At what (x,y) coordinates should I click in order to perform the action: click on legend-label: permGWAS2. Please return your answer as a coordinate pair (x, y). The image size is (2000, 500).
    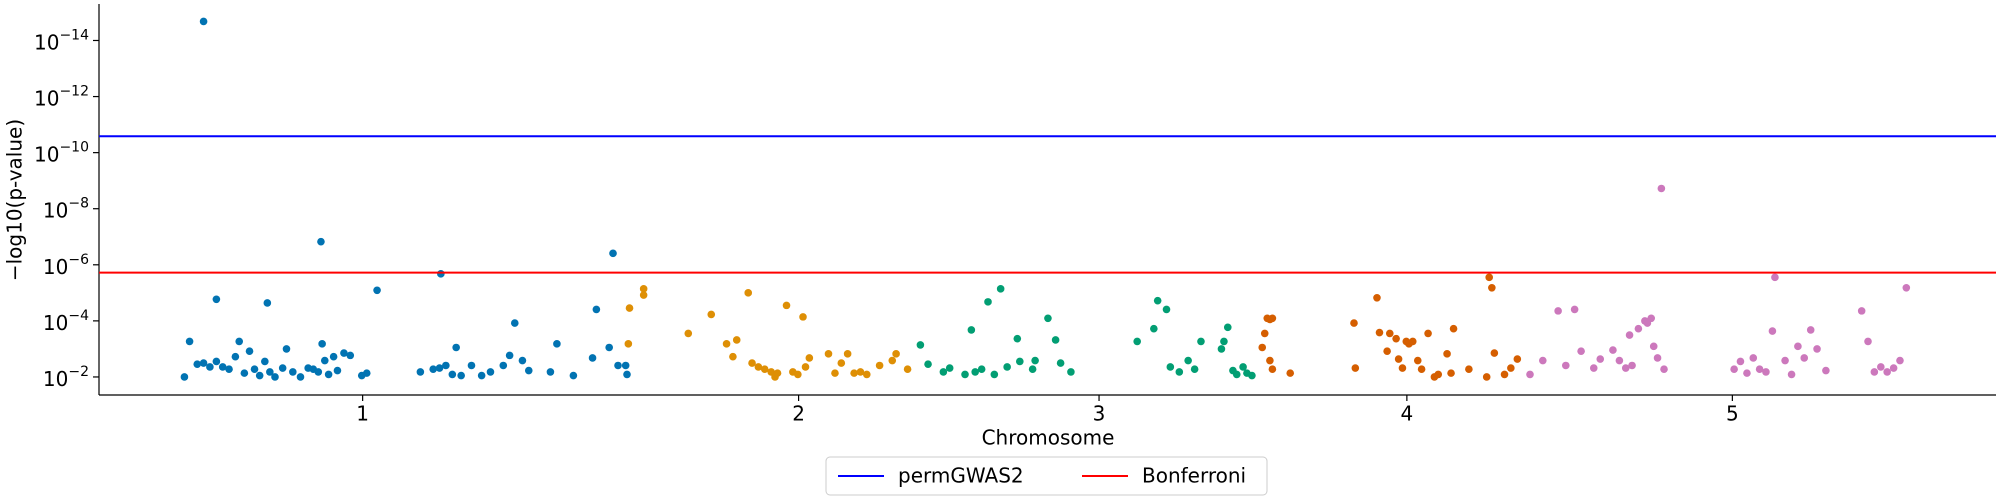
    Looking at the image, I should click on (961, 476).